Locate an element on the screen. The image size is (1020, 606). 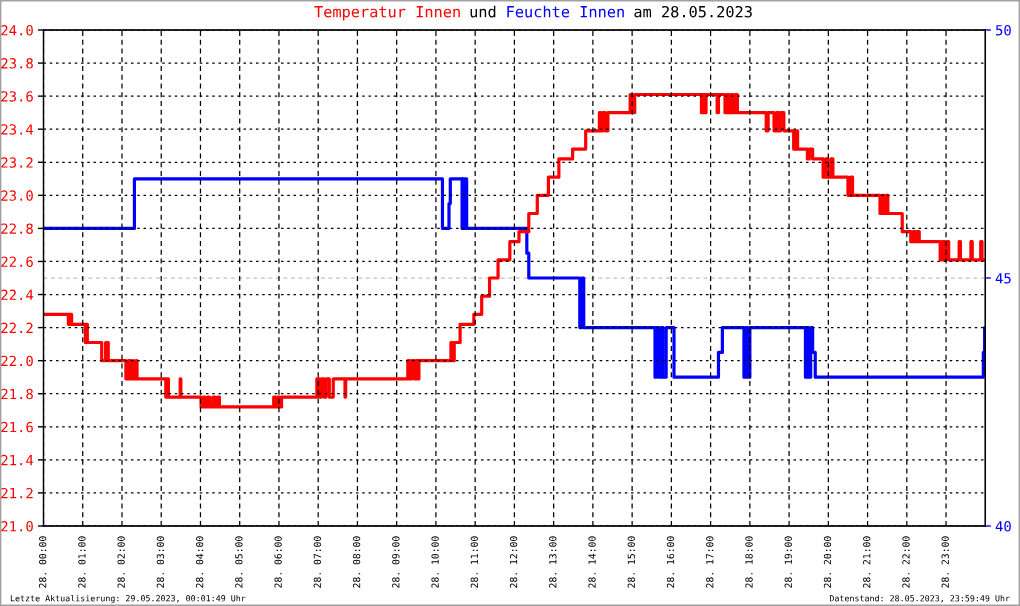
y-tick-label: 22.6 is located at coordinates (17, 261).